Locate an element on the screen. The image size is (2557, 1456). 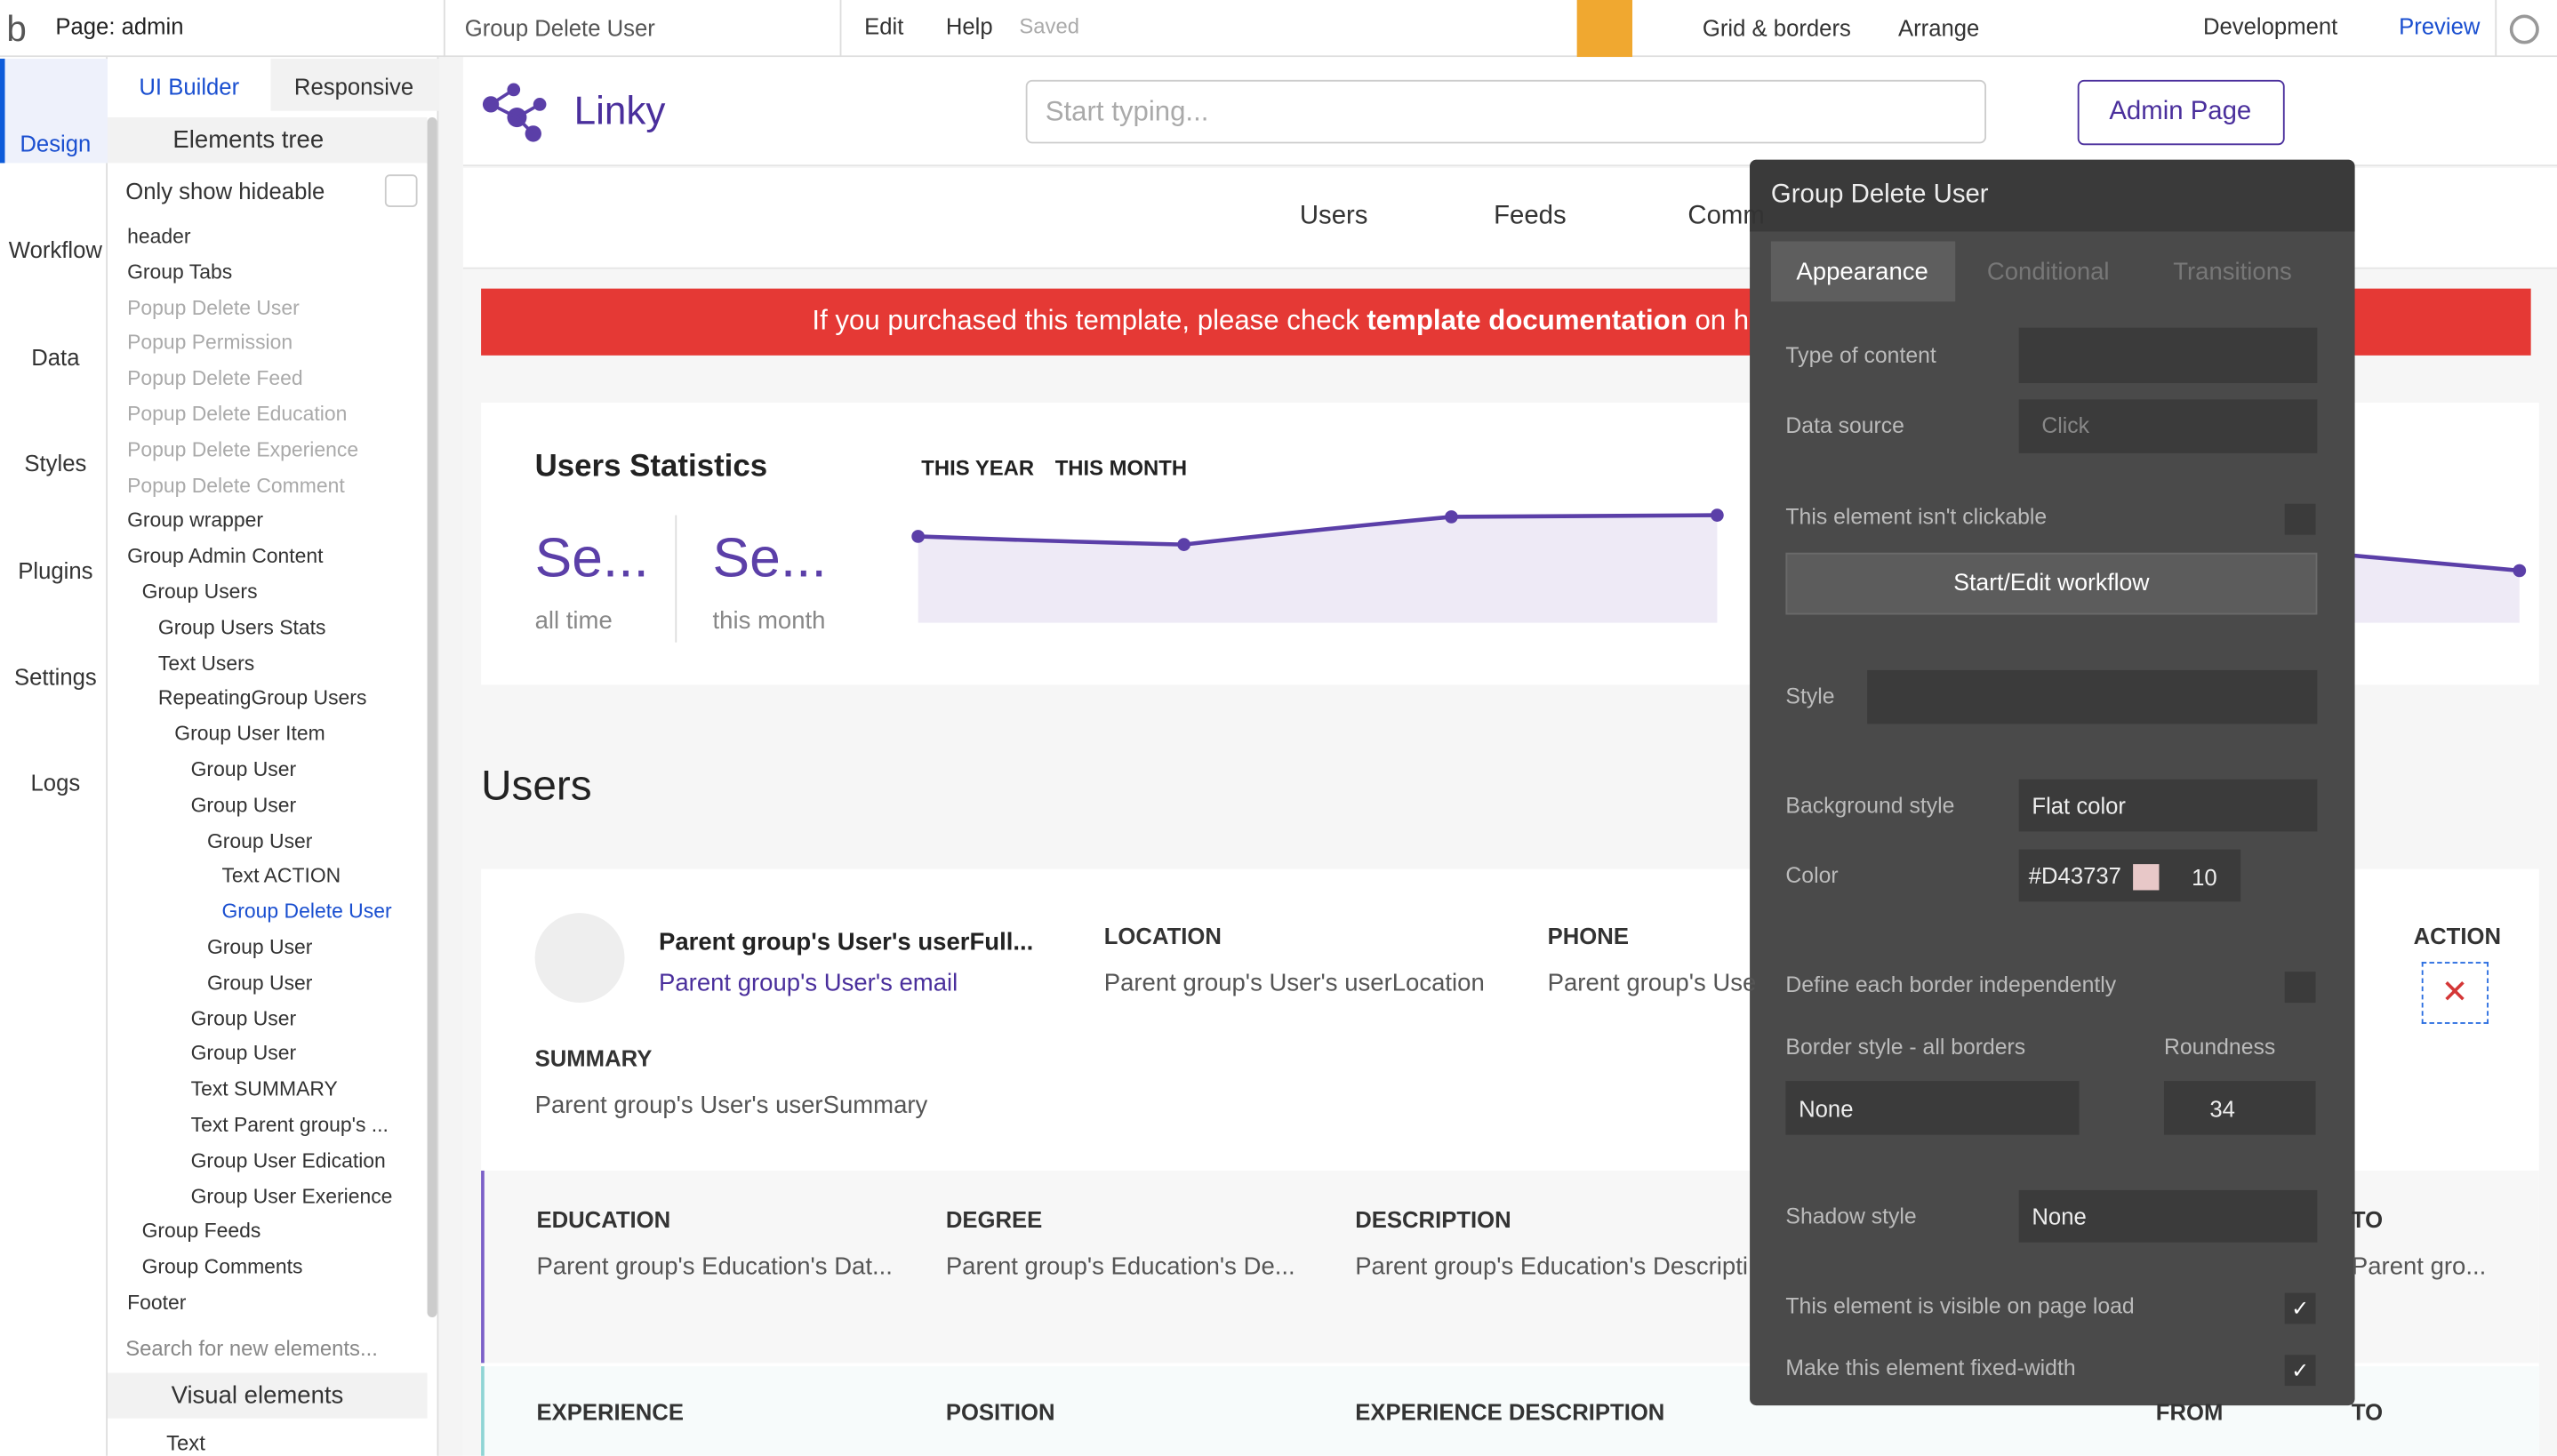
sidebar-active is located at coordinates (54, 111).